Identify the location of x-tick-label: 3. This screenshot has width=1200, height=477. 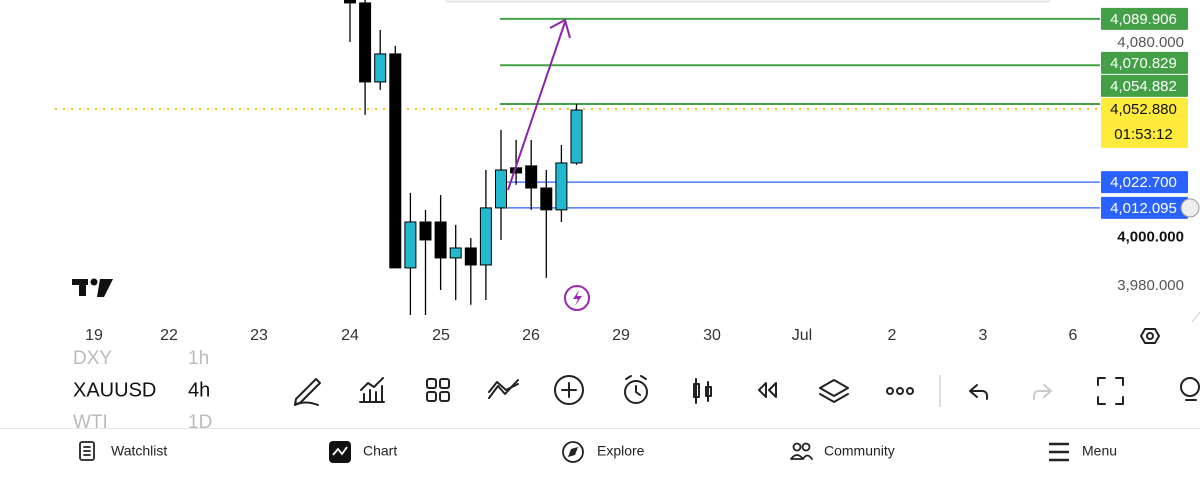
(983, 335).